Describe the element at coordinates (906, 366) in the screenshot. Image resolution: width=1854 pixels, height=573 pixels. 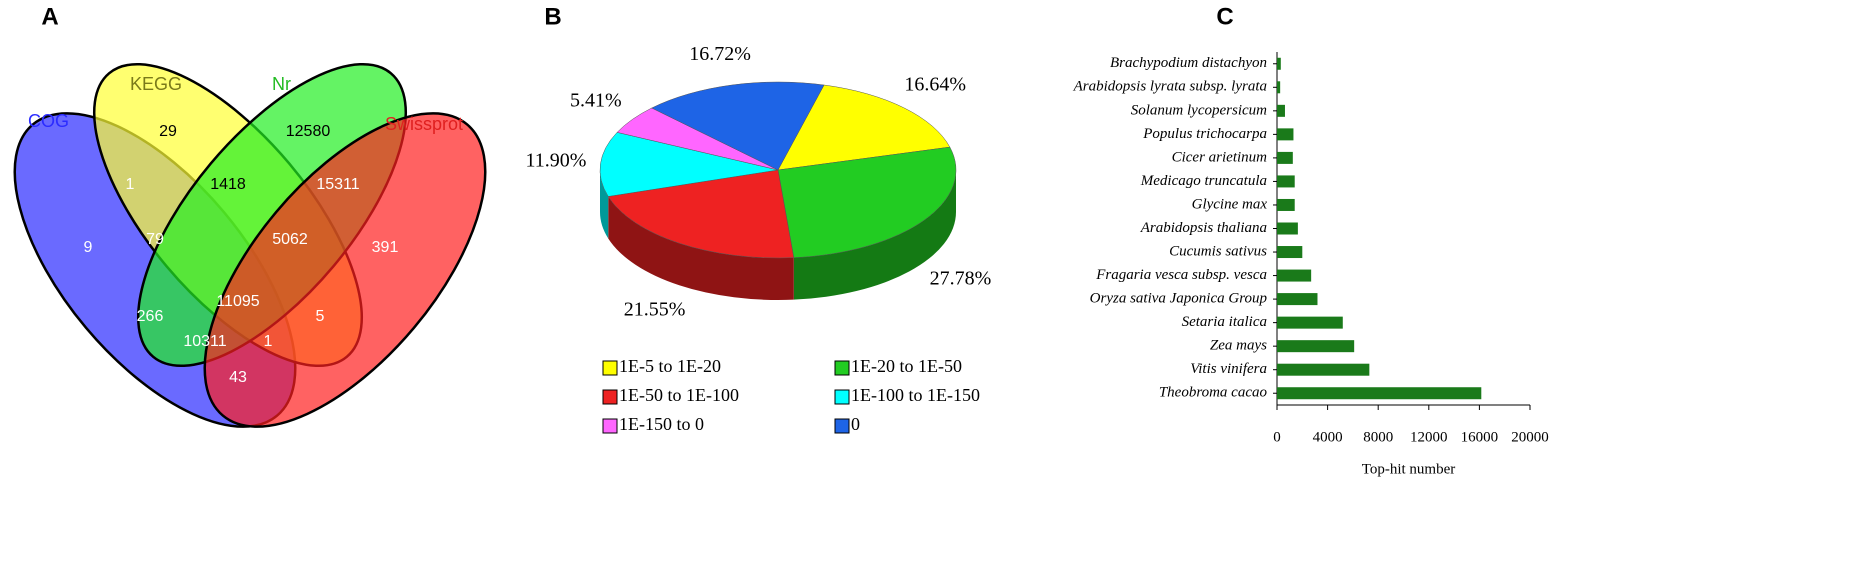
I see `legend-label: 1E-20 to 1E-50` at that location.